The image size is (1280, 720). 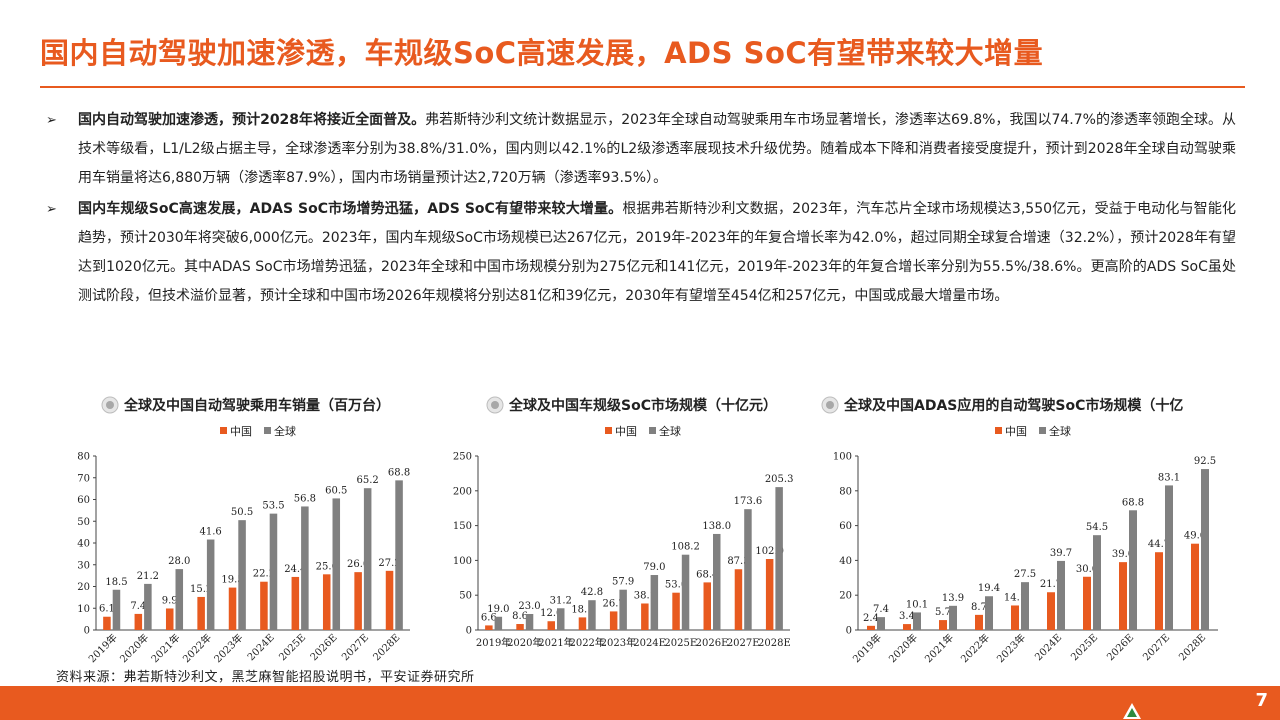 I want to click on data-label: 21.7, so click(x=1051, y=584).